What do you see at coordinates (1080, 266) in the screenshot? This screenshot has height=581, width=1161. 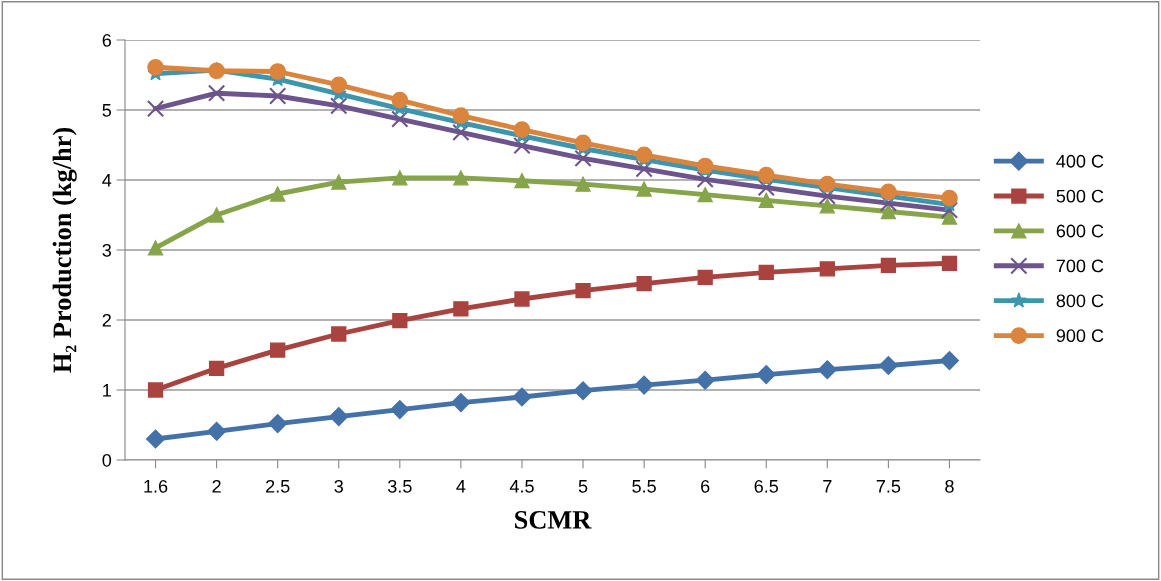 I see `legend-label: 700 C` at bounding box center [1080, 266].